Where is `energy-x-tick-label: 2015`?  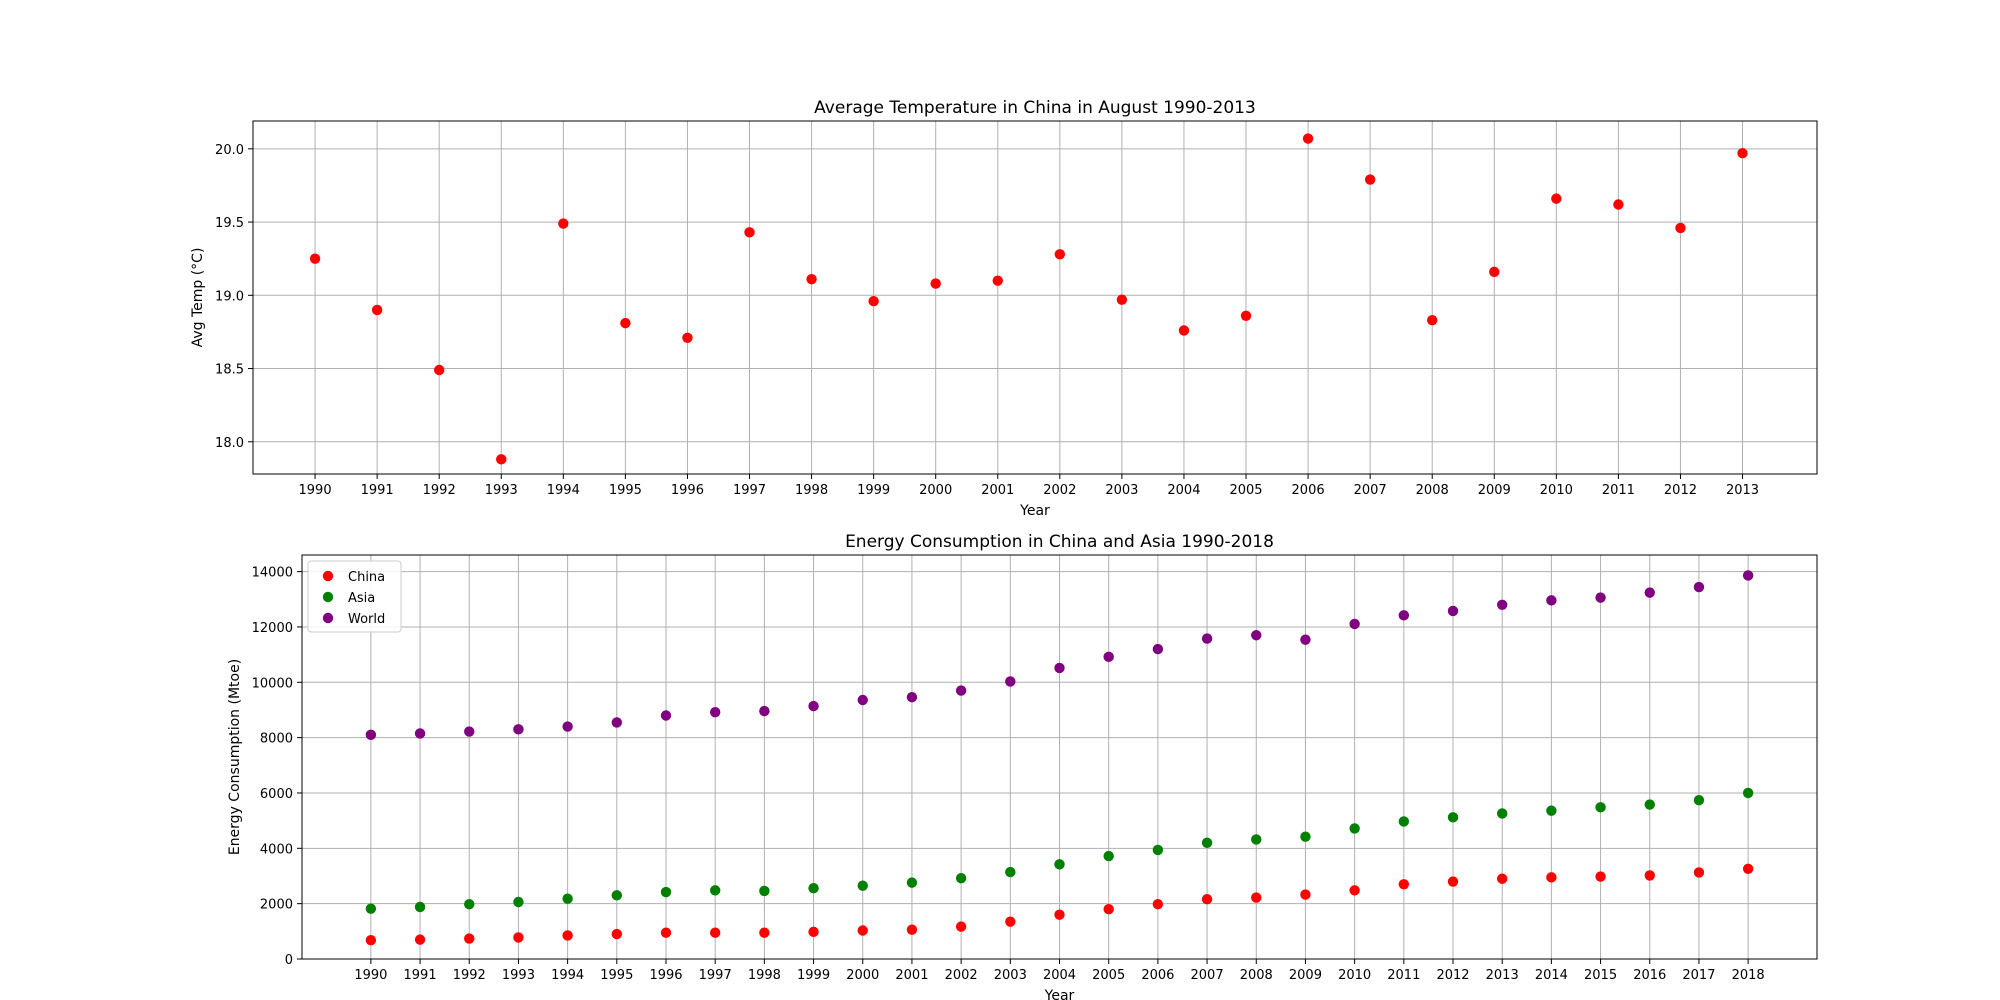
energy-x-tick-label: 2015 is located at coordinates (1600, 975).